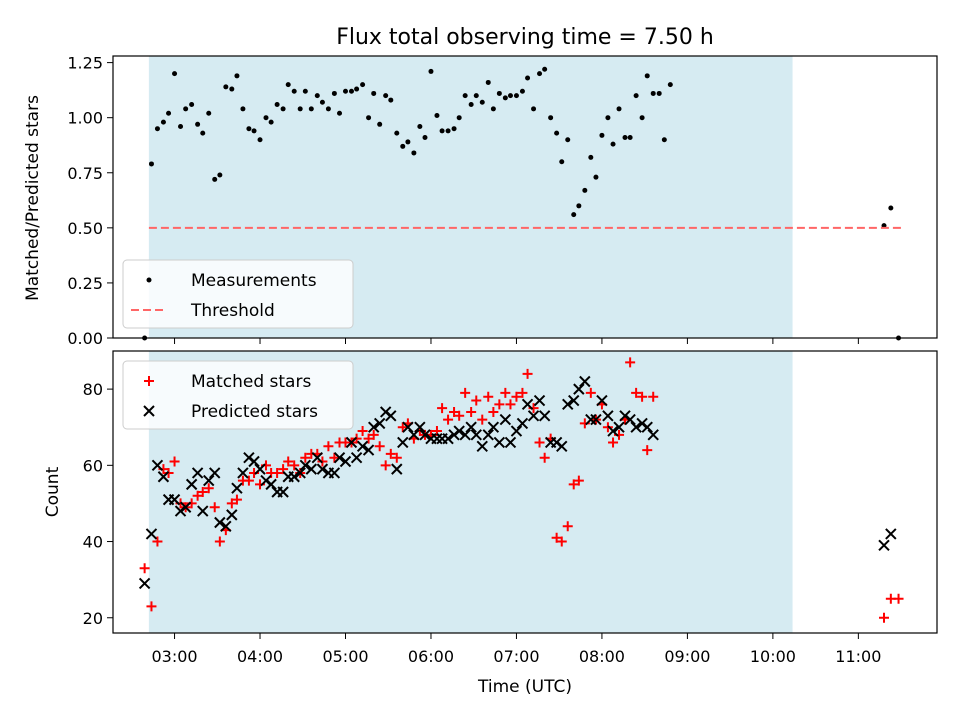  I want to click on x-tick-label: 06:00, so click(431, 656).